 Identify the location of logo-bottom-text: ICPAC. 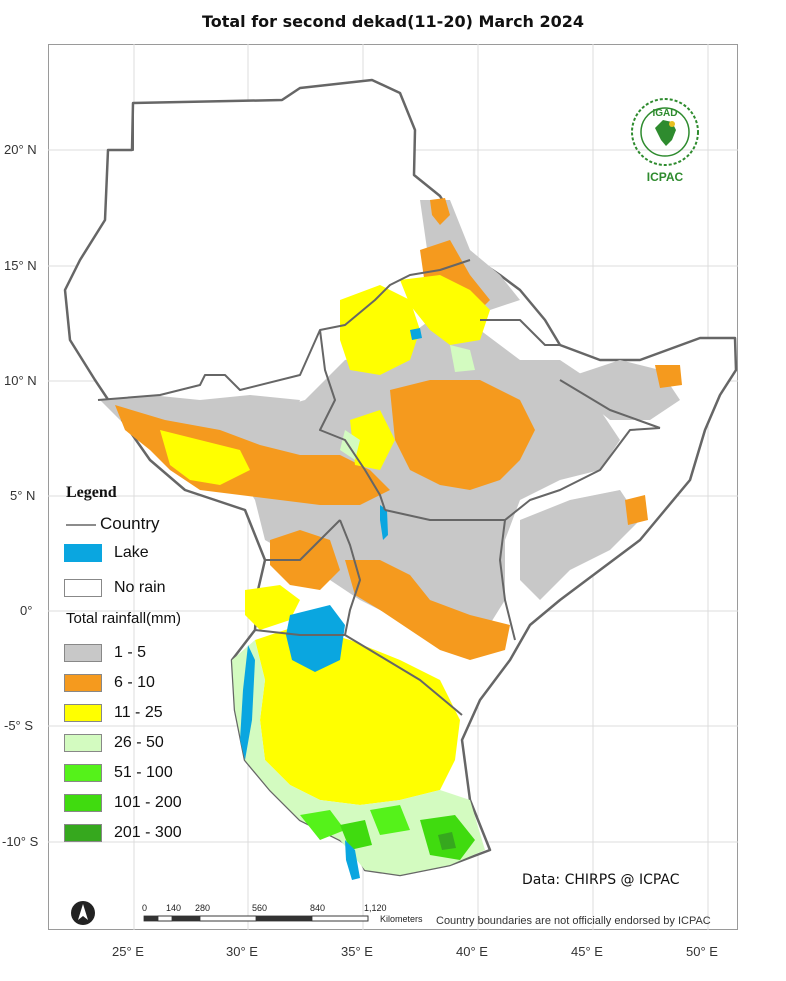
(665, 177).